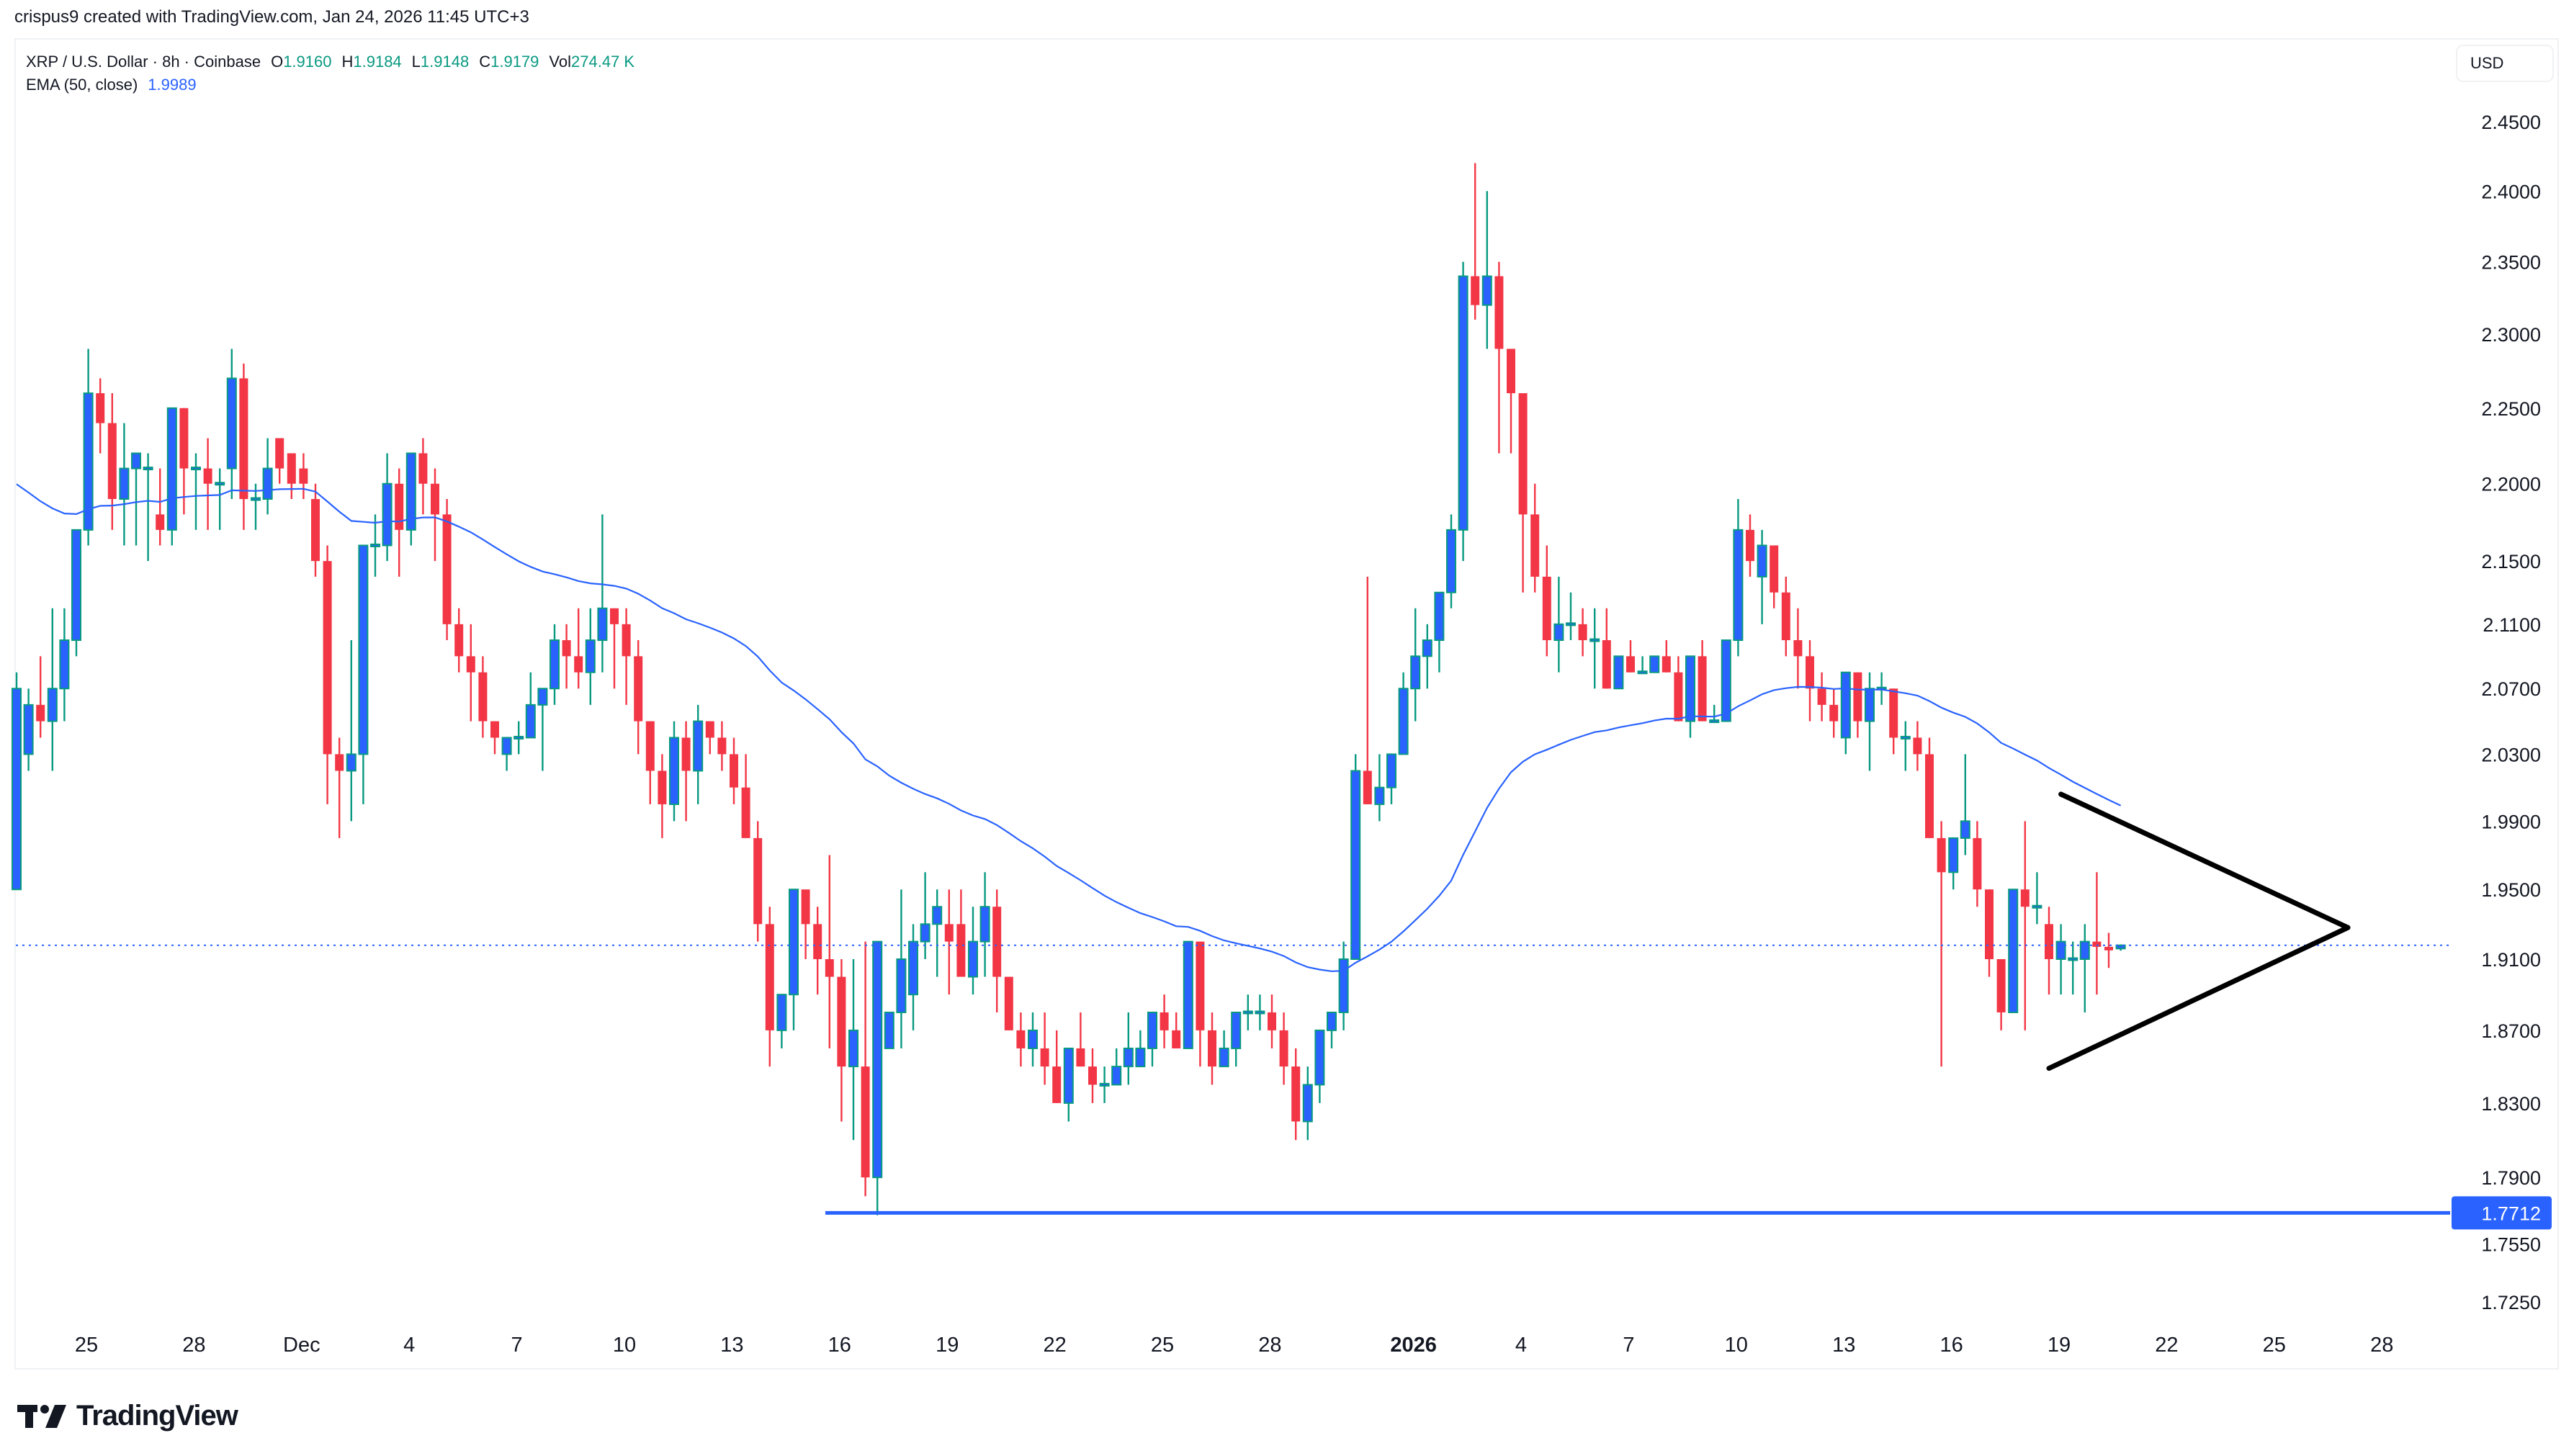 The height and width of the screenshot is (1456, 2574). Describe the element at coordinates (144, 62) in the screenshot. I see `symbol-title: XRP / U.S. Dollar · 8h · Coinbase` at that location.